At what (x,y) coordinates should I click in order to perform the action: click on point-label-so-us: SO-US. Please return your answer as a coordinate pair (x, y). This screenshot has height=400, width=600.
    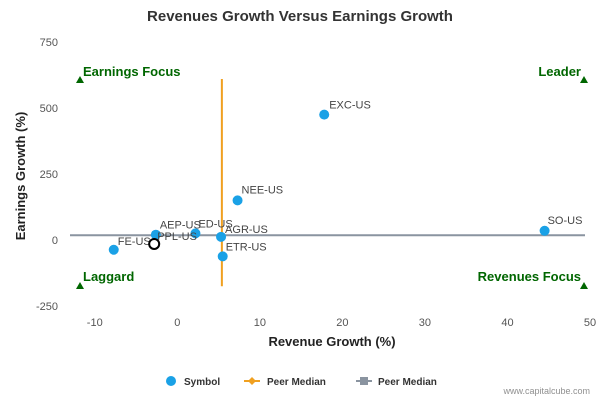
    Looking at the image, I should click on (565, 221).